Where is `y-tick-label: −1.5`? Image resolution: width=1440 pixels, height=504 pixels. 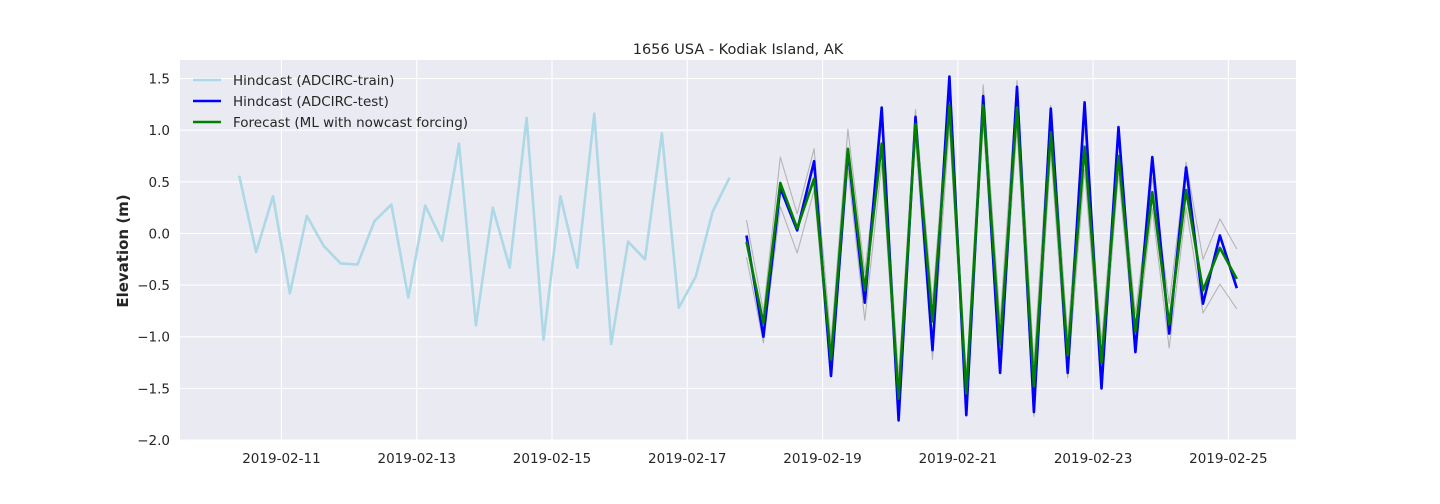
y-tick-label: −1.5 is located at coordinates (153, 389).